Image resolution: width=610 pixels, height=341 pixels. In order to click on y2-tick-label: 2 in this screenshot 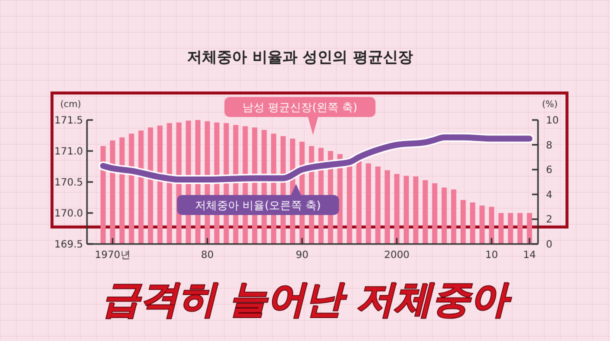, I will do `click(549, 220)`.